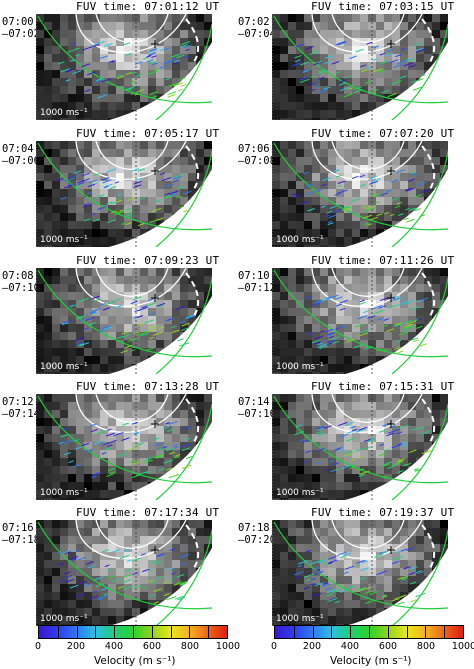  Describe the element at coordinates (21, 161) in the screenshot. I see `time-end: –07:06` at that location.